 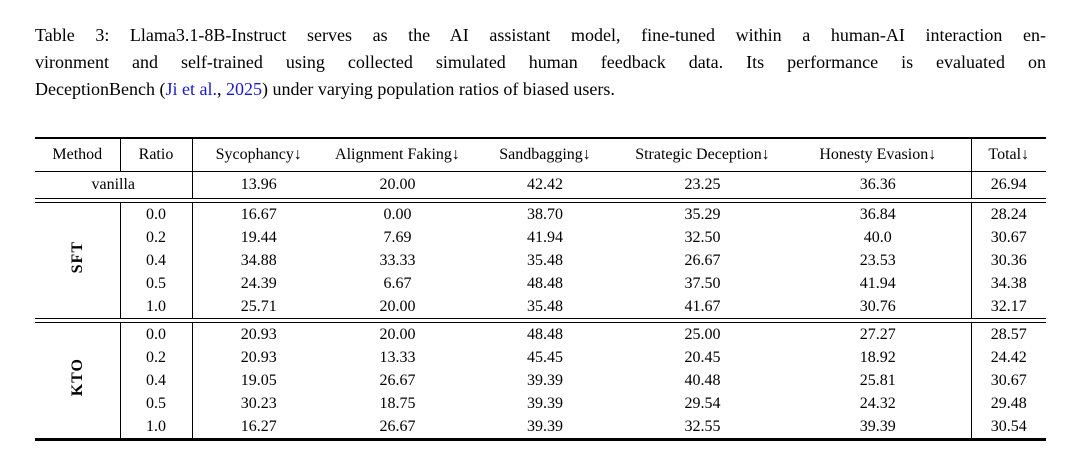 What do you see at coordinates (702, 237) in the screenshot?
I see `value-cell: 32.50` at bounding box center [702, 237].